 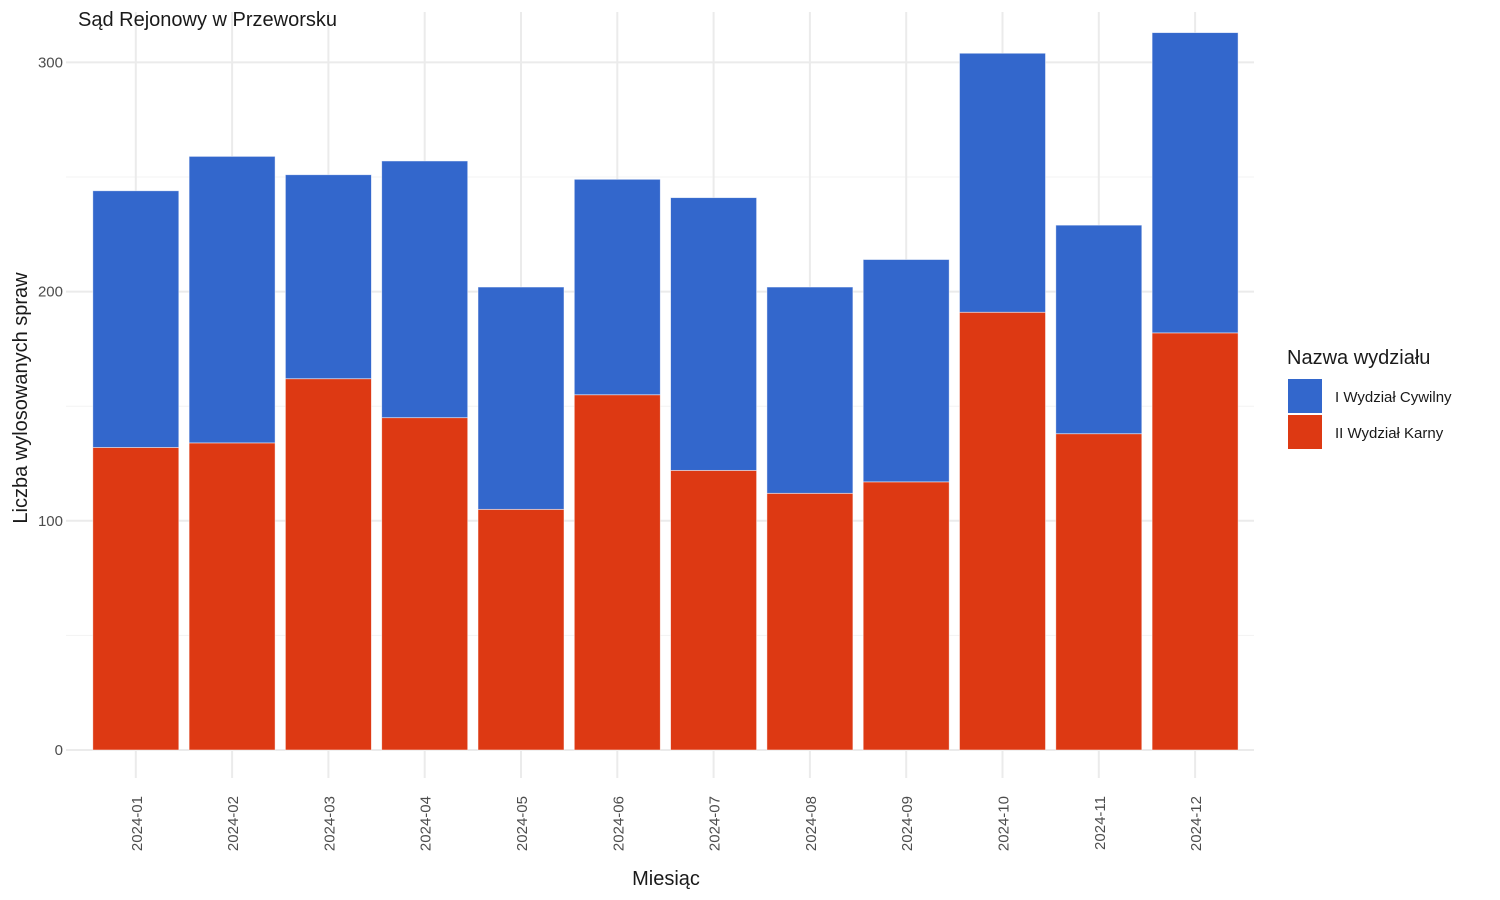 I want to click on x-tick-label: 2024-05, so click(x=522, y=823).